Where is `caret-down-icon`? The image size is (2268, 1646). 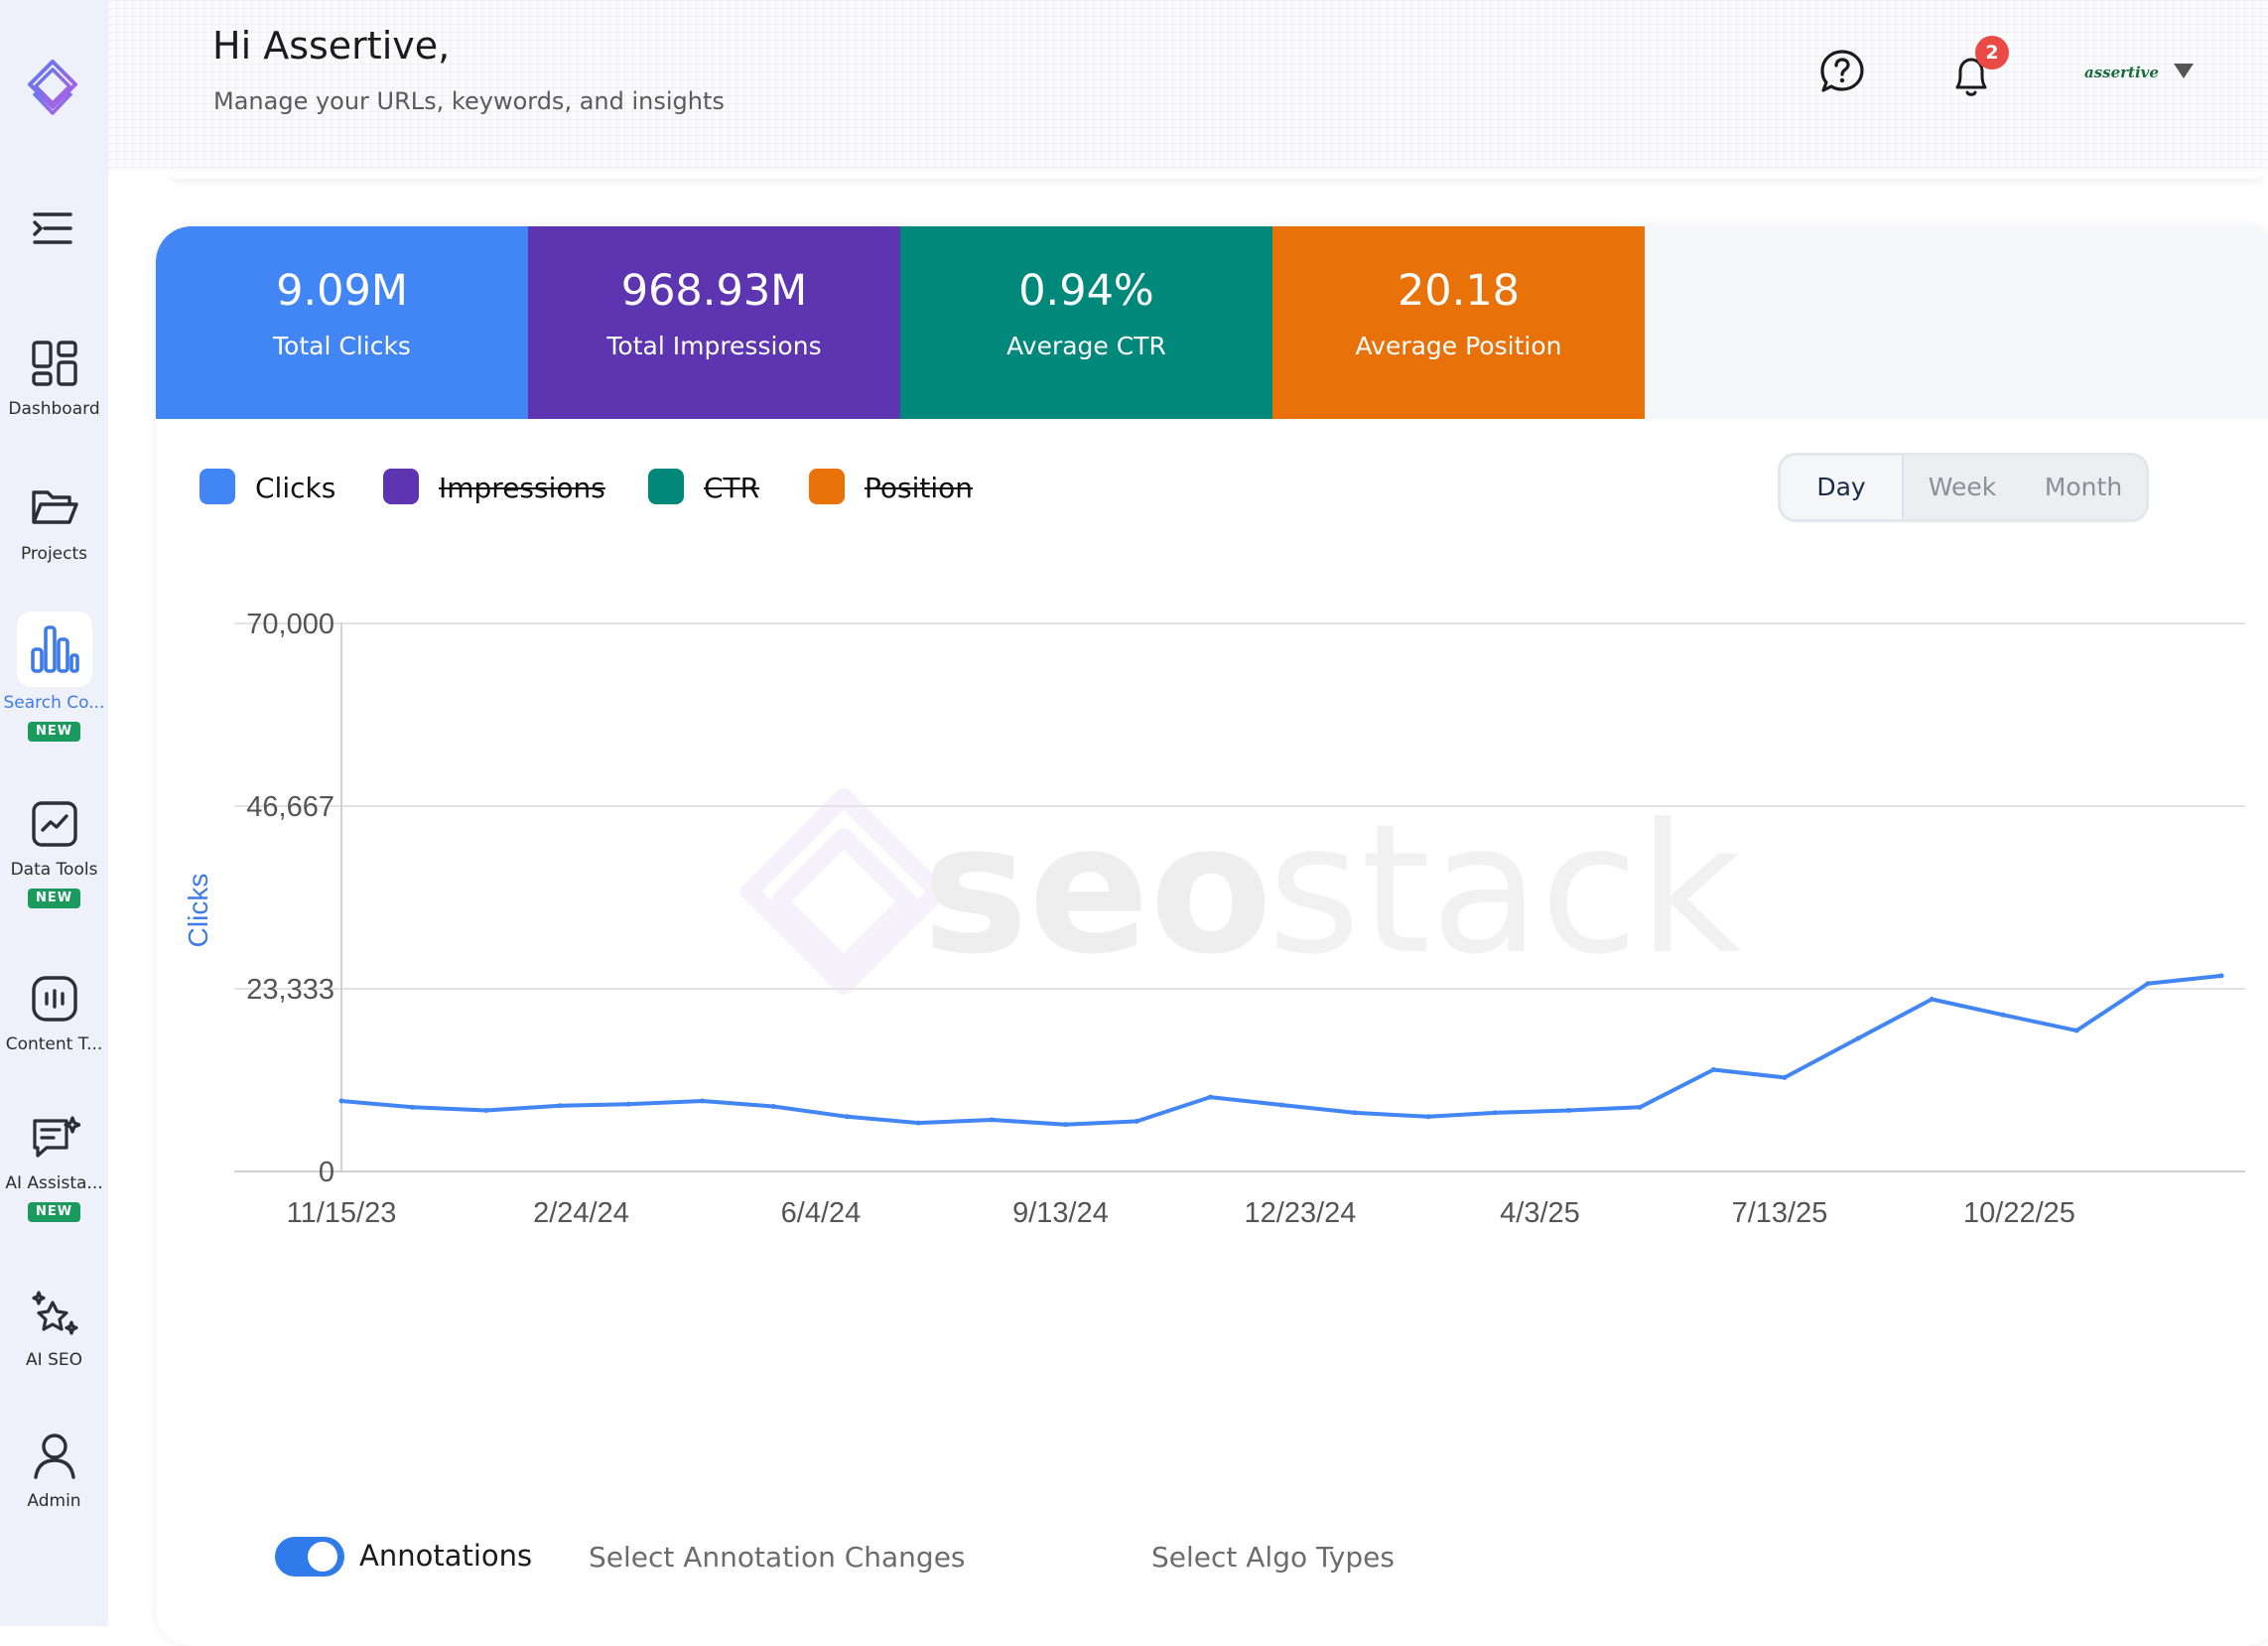 caret-down-icon is located at coordinates (2184, 71).